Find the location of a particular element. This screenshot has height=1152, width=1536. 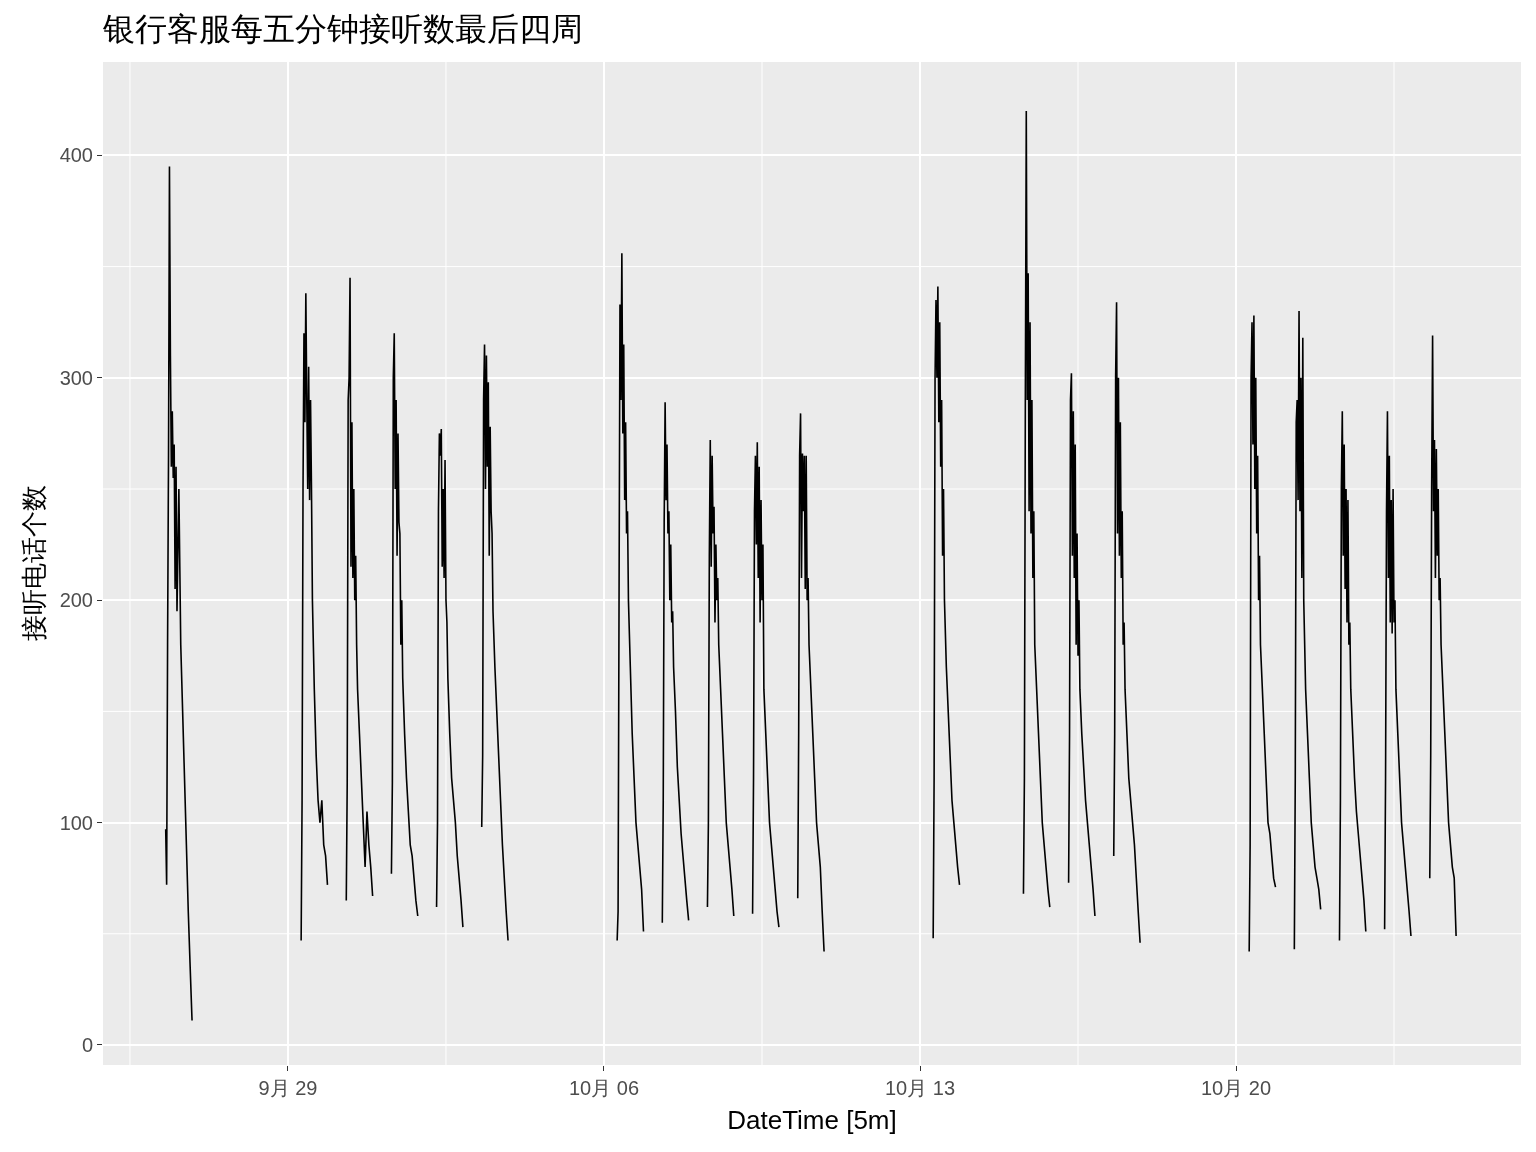

y-axis-title: 接听电话个数 is located at coordinates (34, 563).